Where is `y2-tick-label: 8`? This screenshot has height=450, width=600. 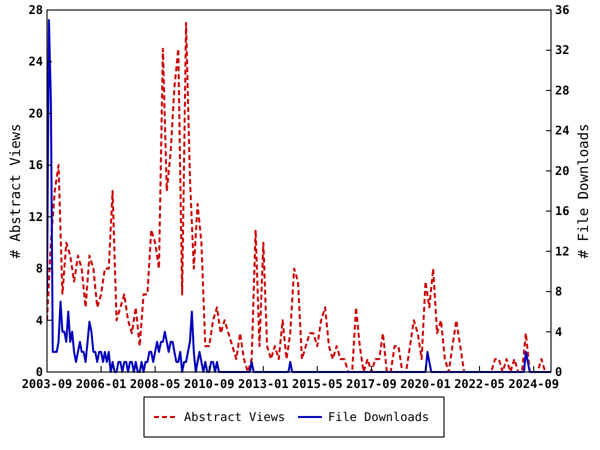 y2-tick-label: 8 is located at coordinates (558, 291).